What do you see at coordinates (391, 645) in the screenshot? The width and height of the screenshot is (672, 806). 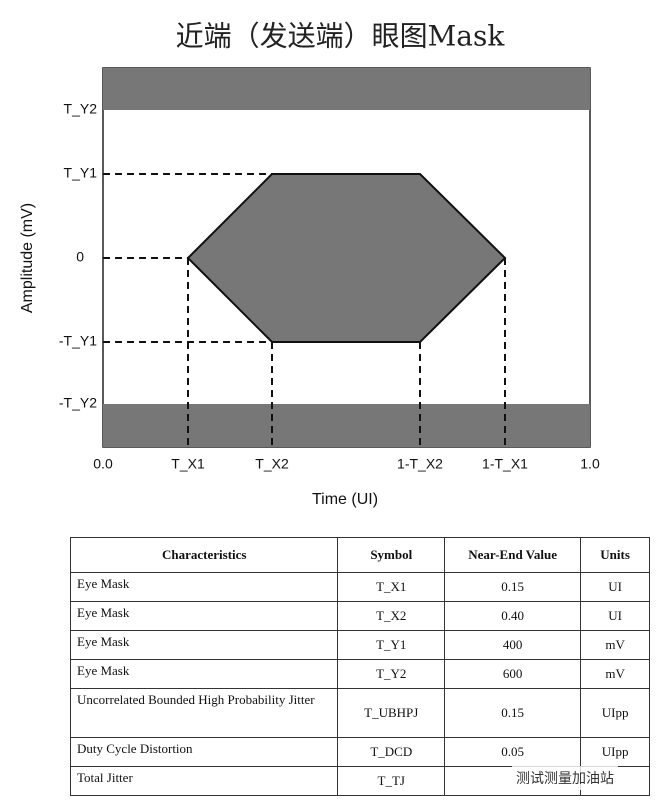 I see `table-cell: T_Y1` at bounding box center [391, 645].